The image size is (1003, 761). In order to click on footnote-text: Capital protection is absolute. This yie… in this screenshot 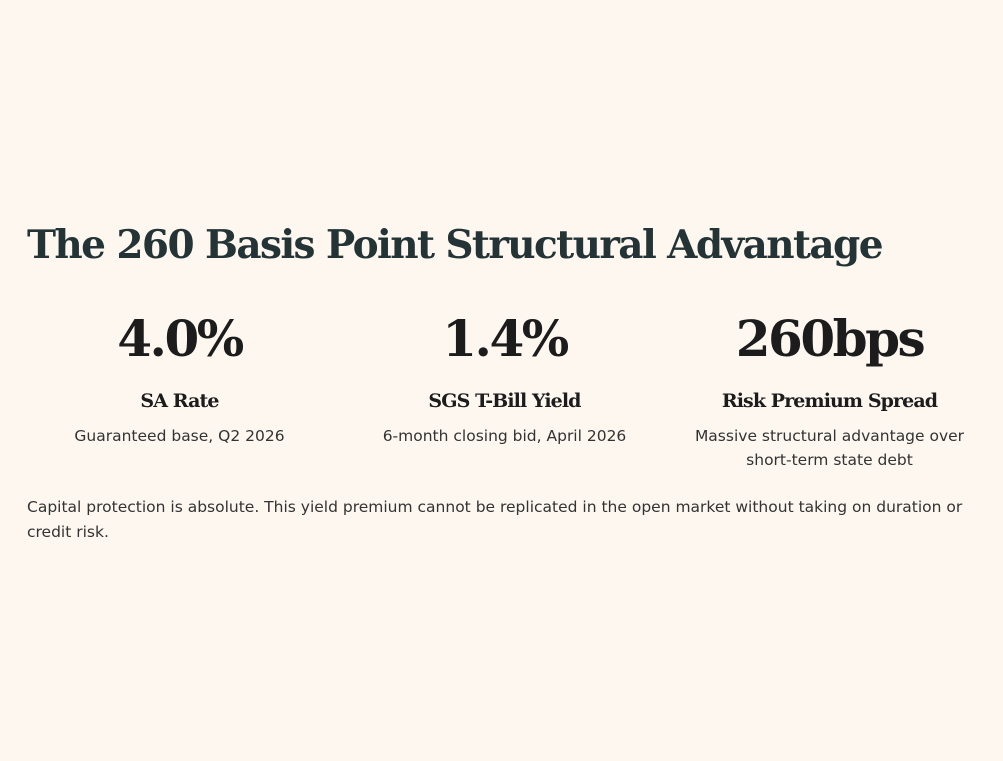, I will do `click(495, 519)`.